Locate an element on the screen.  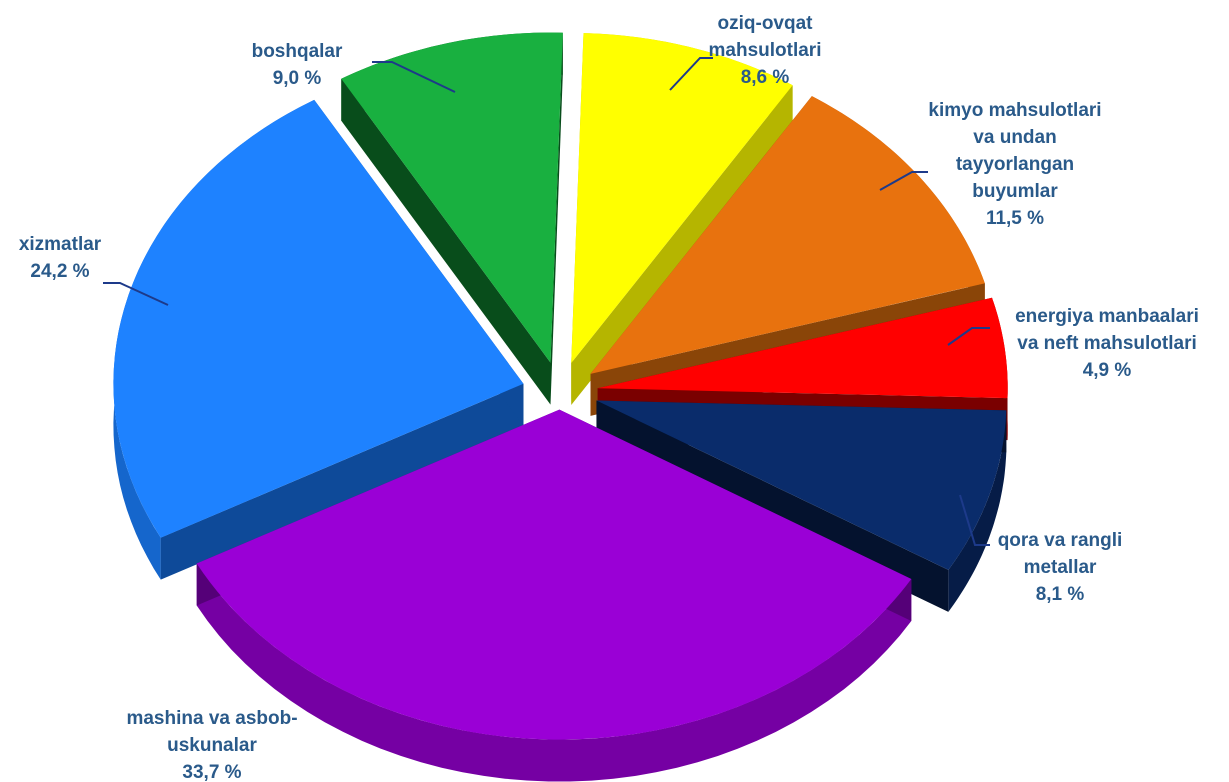
slice-label-5: xizmatlar 24,2 % is located at coordinates (60, 258).